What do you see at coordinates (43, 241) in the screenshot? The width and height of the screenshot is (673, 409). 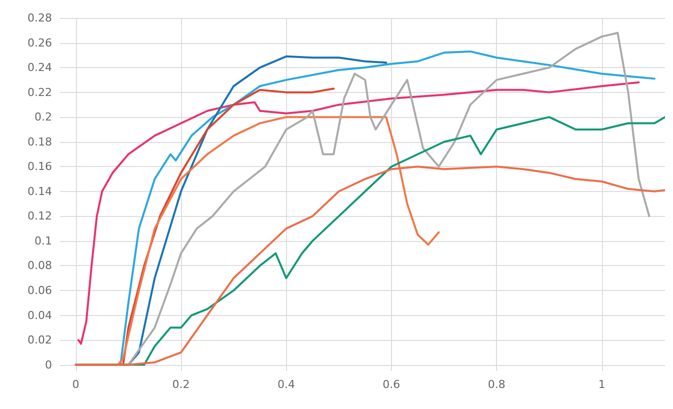 I see `y-tick-label: 0.1` at bounding box center [43, 241].